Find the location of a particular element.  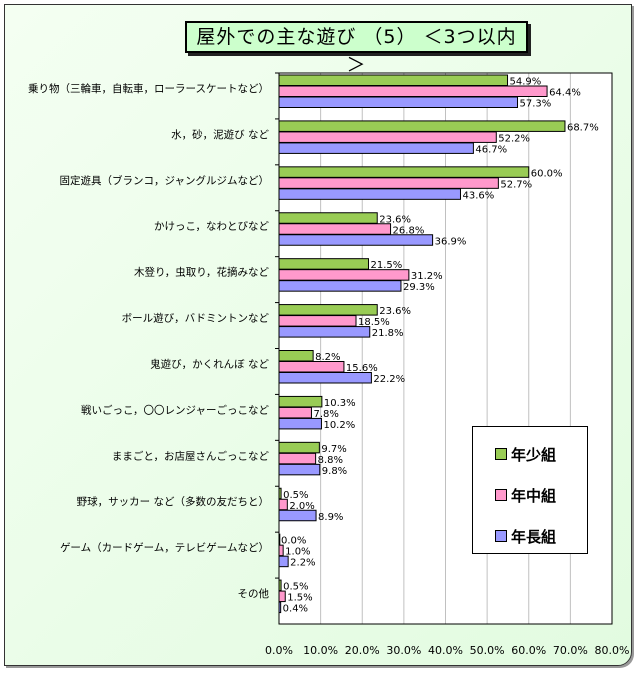

legend-label: 年長組 is located at coordinates (534, 536).